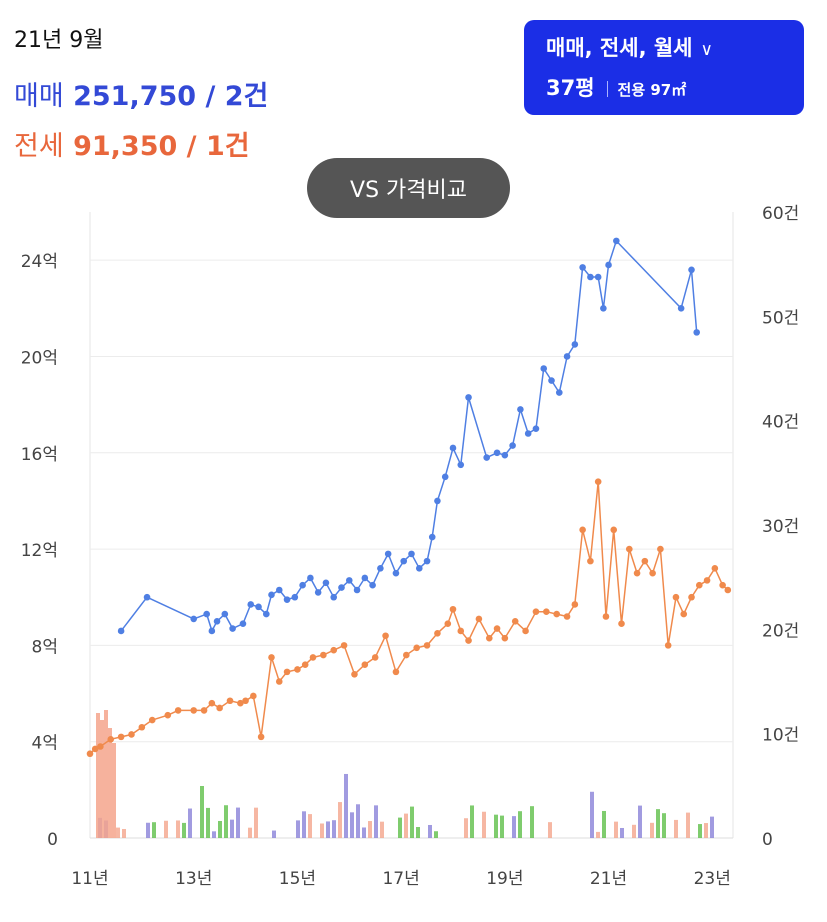 The image size is (827, 922). I want to click on y-right-tick-label: 20건, so click(780, 631).